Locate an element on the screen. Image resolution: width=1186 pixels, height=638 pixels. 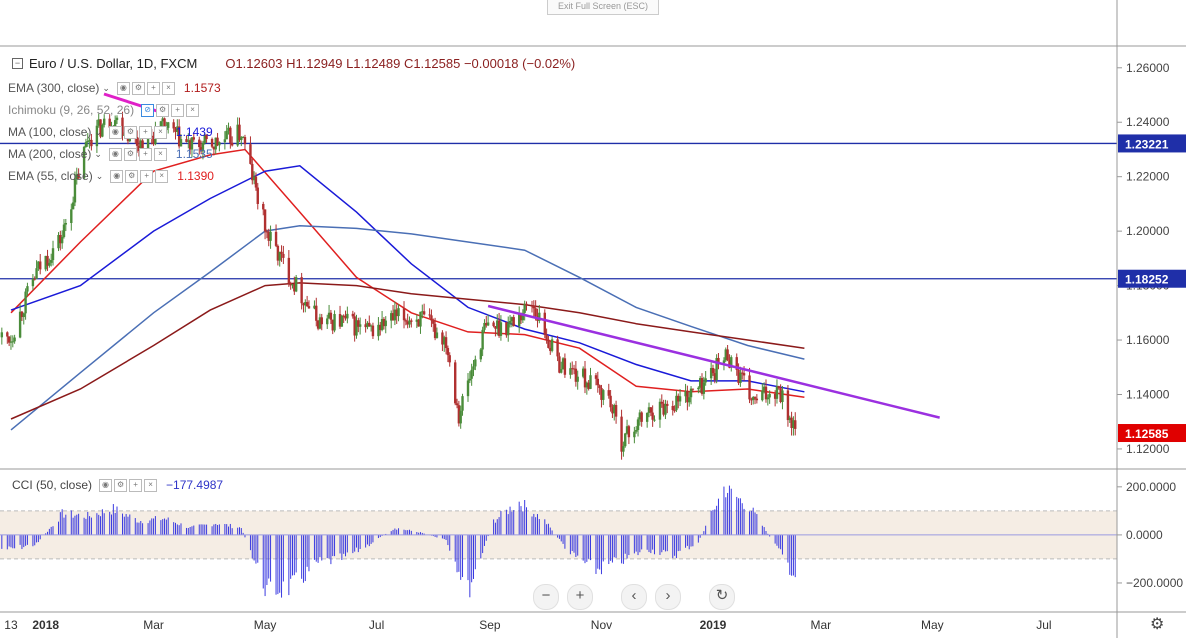
indicator-ma100: MA (100, close) ⌄ ◉ ⚙ + × 1.1439 is located at coordinates (110, 132).